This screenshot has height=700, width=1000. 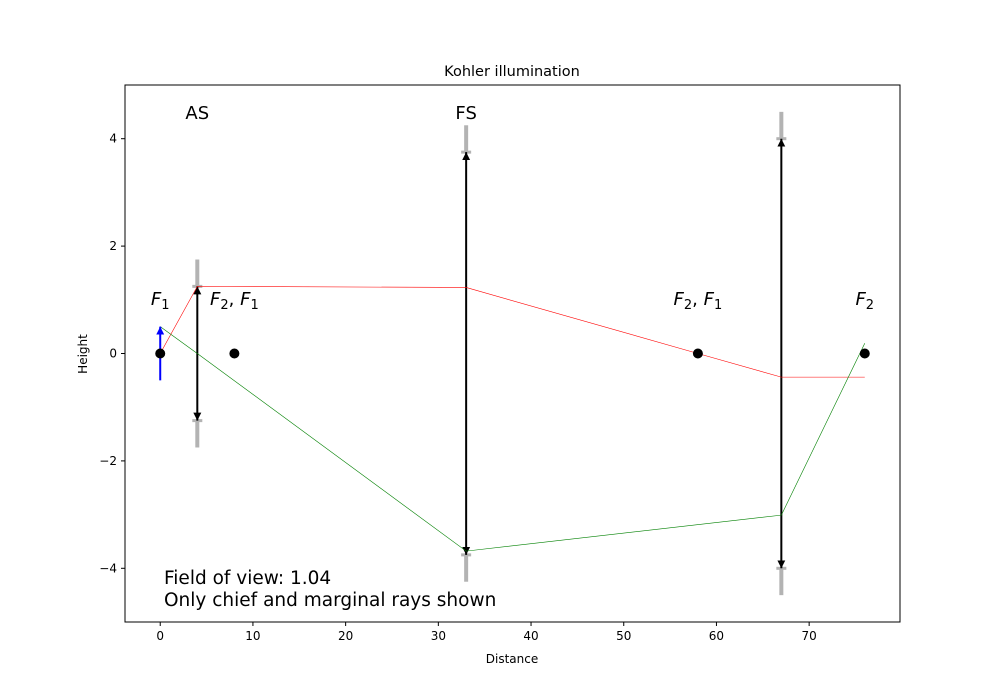 I want to click on lens-label: FS, so click(x=465, y=113).